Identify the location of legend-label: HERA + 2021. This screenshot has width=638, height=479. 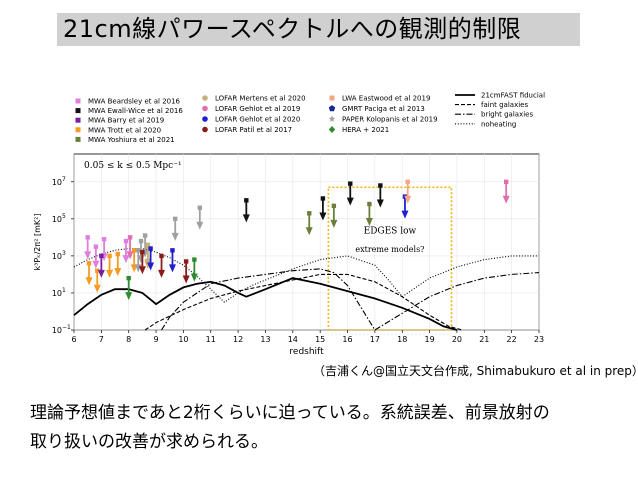
(365, 130).